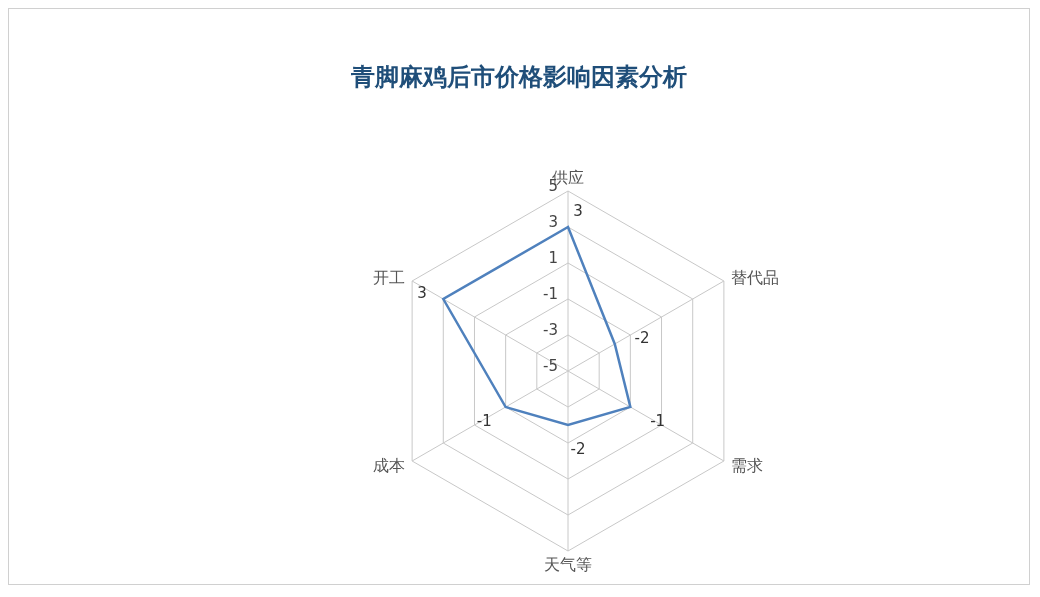 The image size is (1040, 597). I want to click on spoke-label: 需求, so click(746, 465).